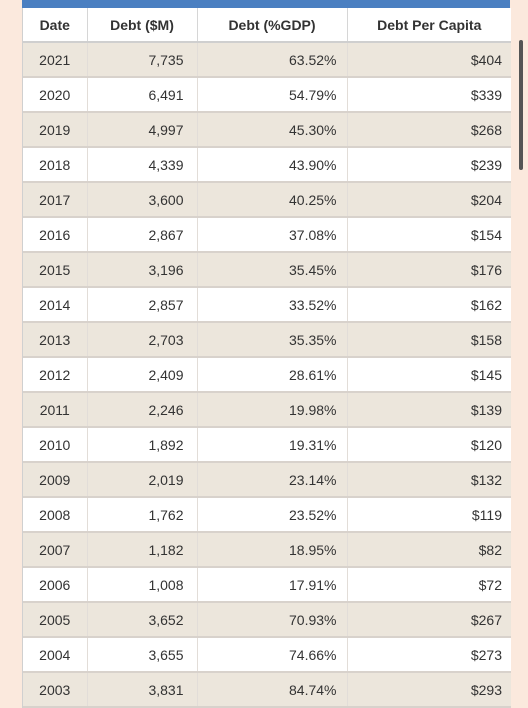 The width and height of the screenshot is (528, 708). What do you see at coordinates (429, 410) in the screenshot?
I see `cell-debt-per-capita: $139` at bounding box center [429, 410].